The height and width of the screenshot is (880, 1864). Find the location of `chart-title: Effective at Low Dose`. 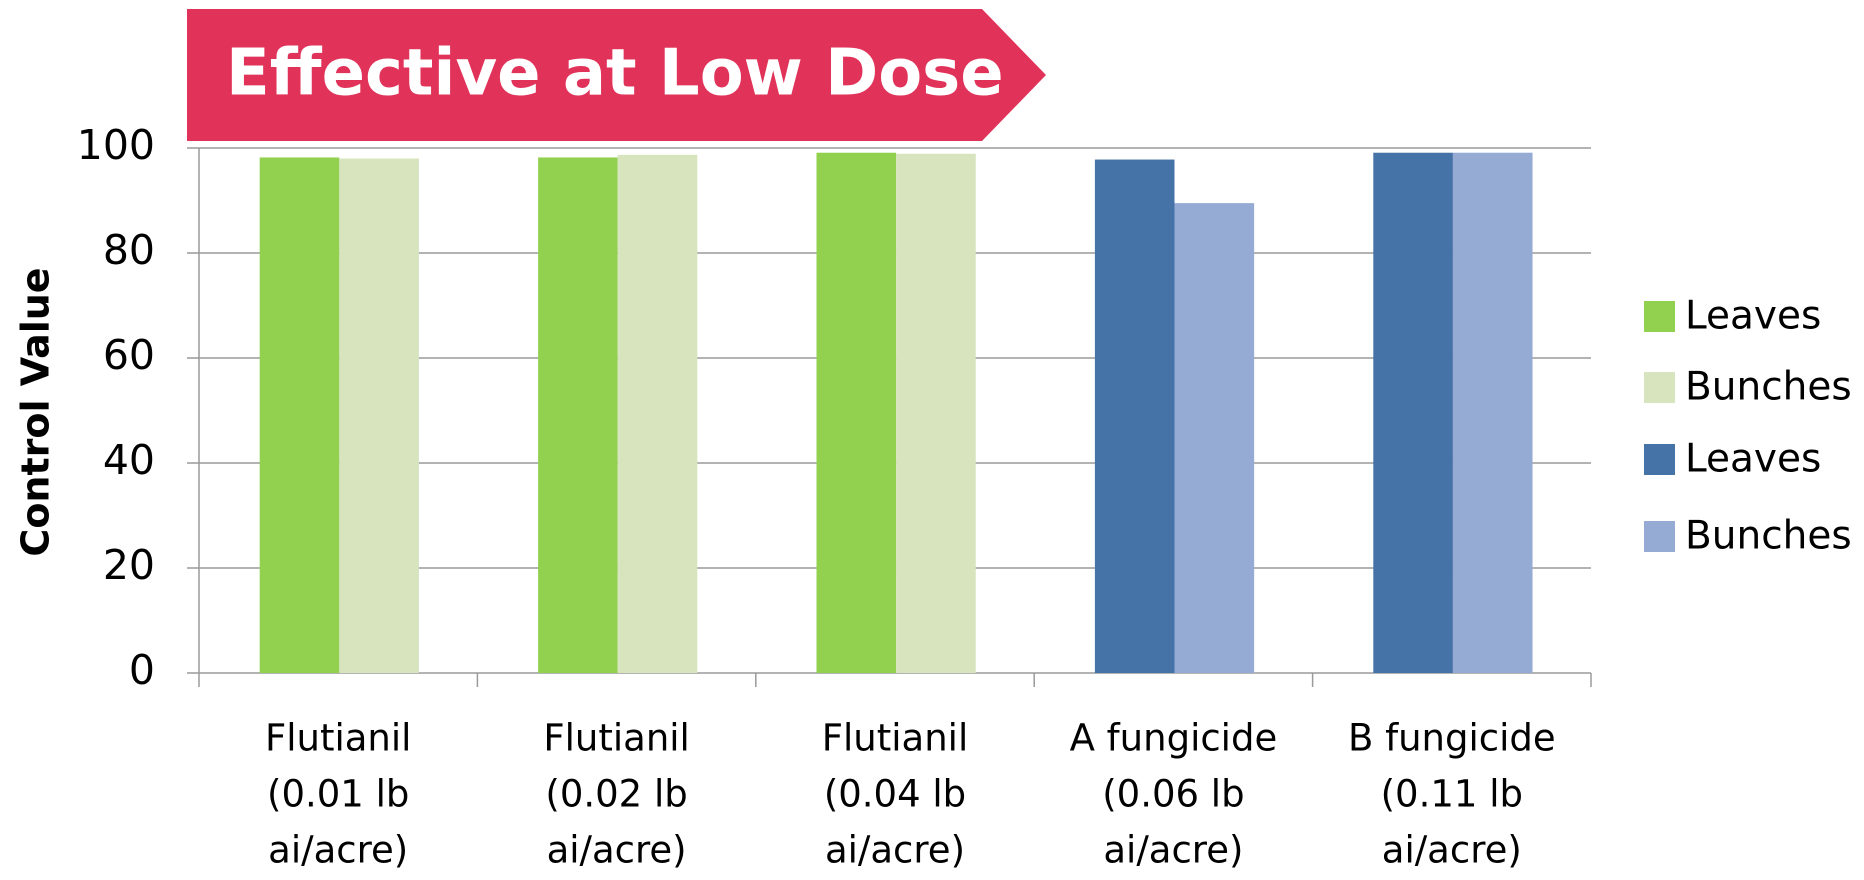

chart-title: Effective at Low Dose is located at coordinates (615, 74).